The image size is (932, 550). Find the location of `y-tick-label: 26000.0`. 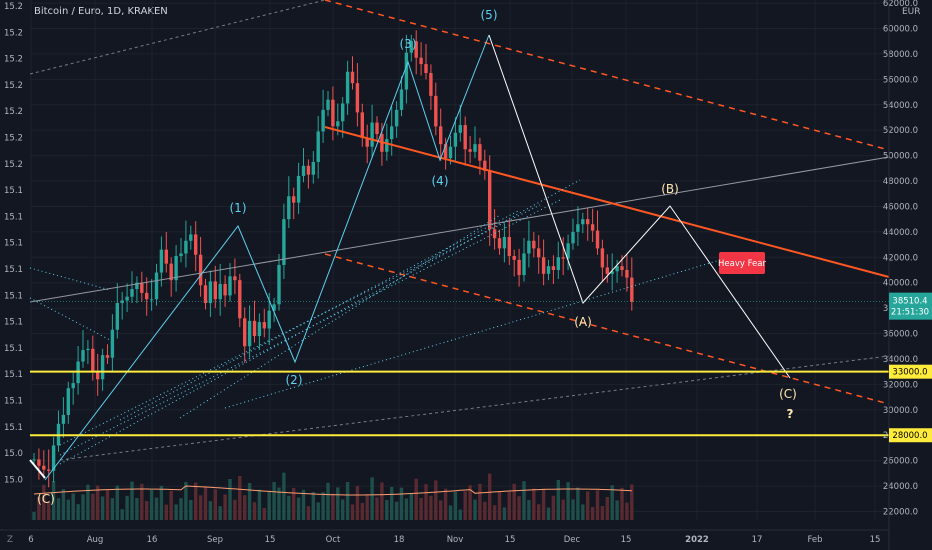

y-tick-label: 26000.0 is located at coordinates (900, 462).